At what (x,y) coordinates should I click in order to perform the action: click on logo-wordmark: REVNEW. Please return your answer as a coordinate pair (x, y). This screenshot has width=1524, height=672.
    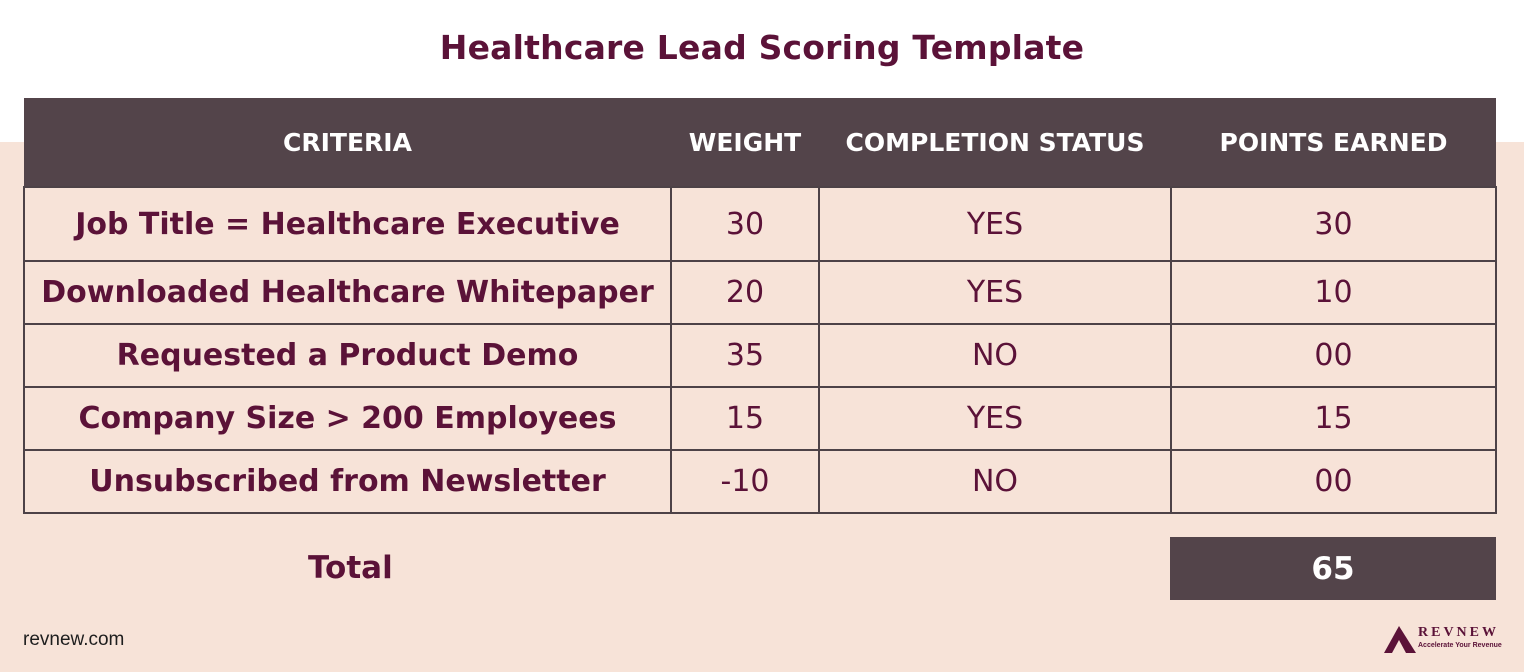
    Looking at the image, I should click on (1459, 632).